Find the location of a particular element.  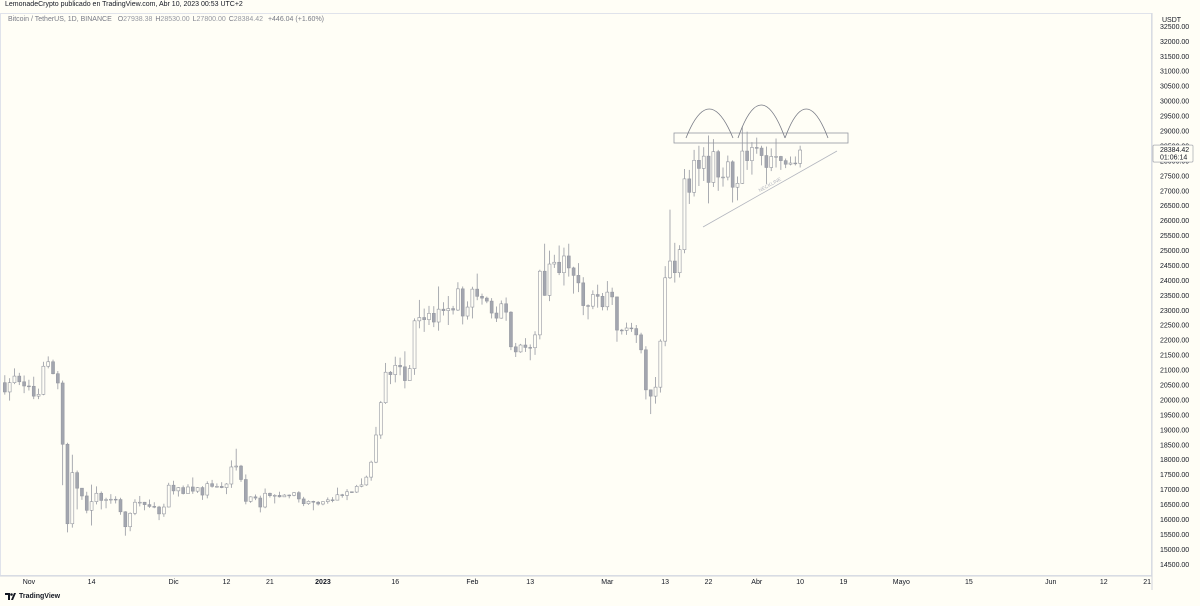

y-tick-label: 22500.00 is located at coordinates (1174, 326).